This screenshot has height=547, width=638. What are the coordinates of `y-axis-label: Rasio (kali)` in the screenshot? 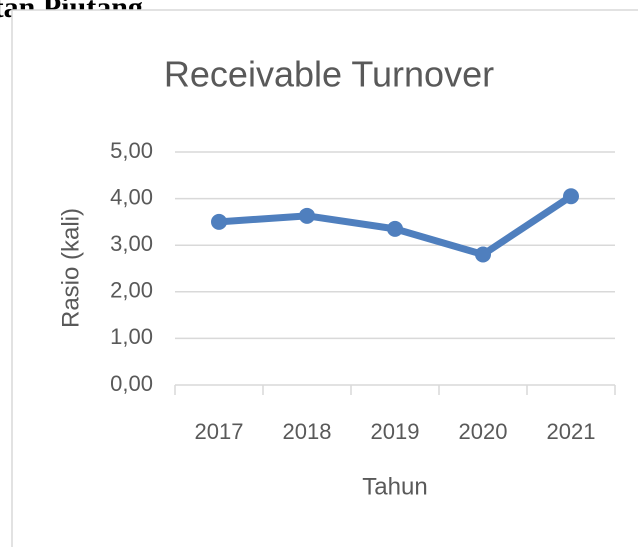 It's located at (70, 268).